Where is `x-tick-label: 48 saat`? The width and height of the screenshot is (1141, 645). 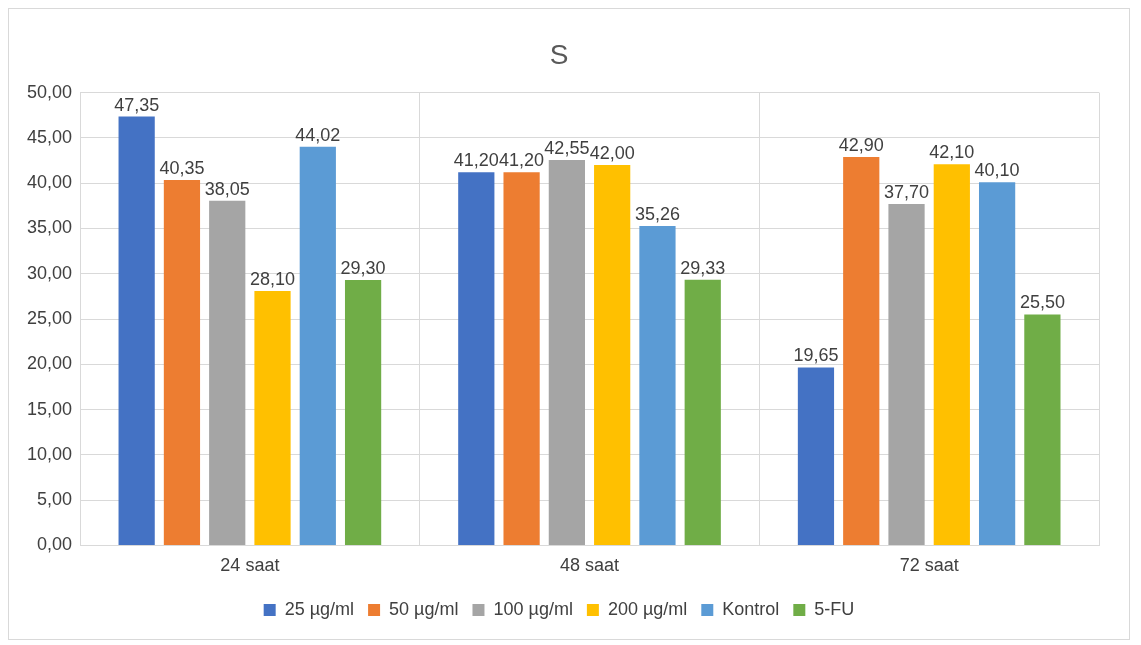
x-tick-label: 48 saat is located at coordinates (590, 565).